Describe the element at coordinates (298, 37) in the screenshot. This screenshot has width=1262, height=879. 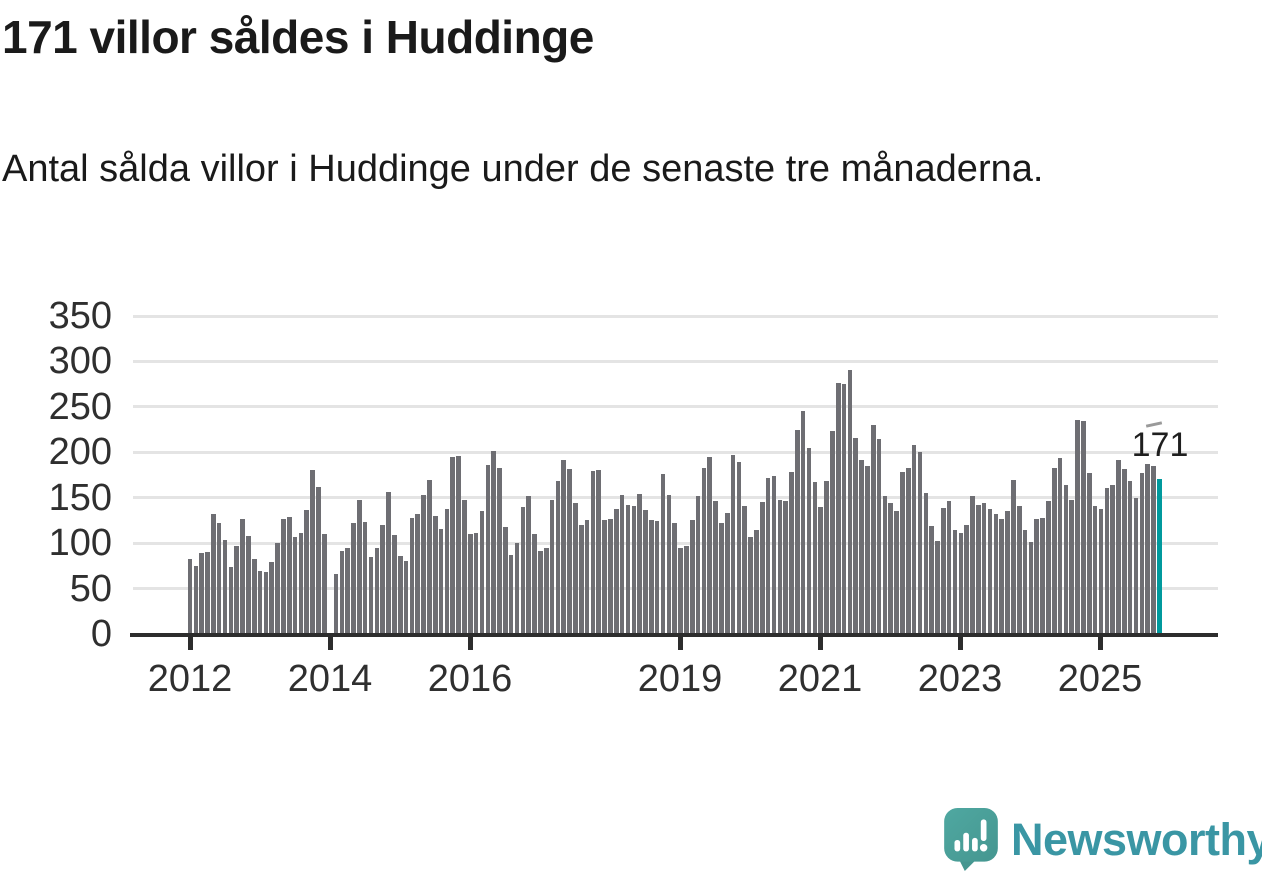
I see `chart-title: 171 villor såldes i Huddinge` at that location.